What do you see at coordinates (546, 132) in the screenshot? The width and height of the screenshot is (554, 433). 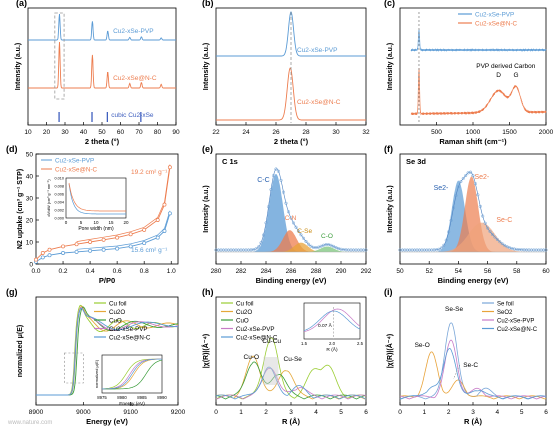 I see `x-tick-label: 2000` at bounding box center [546, 132].